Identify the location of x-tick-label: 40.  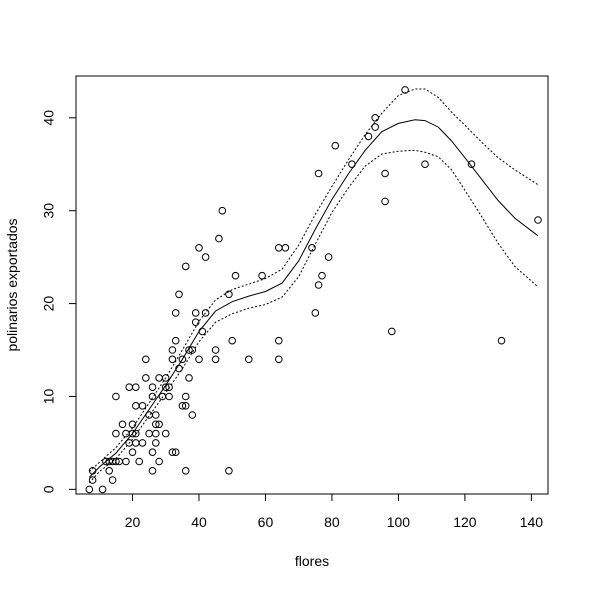
(199, 522).